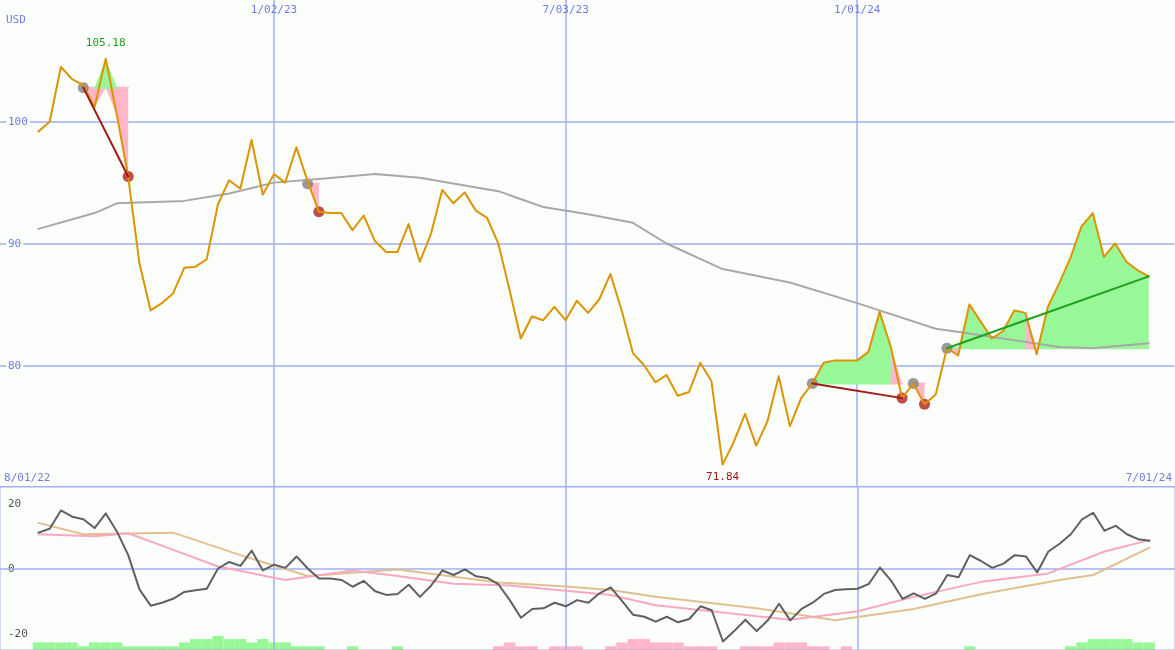  Describe the element at coordinates (18, 634) in the screenshot. I see `y-tick-label: -20` at that location.